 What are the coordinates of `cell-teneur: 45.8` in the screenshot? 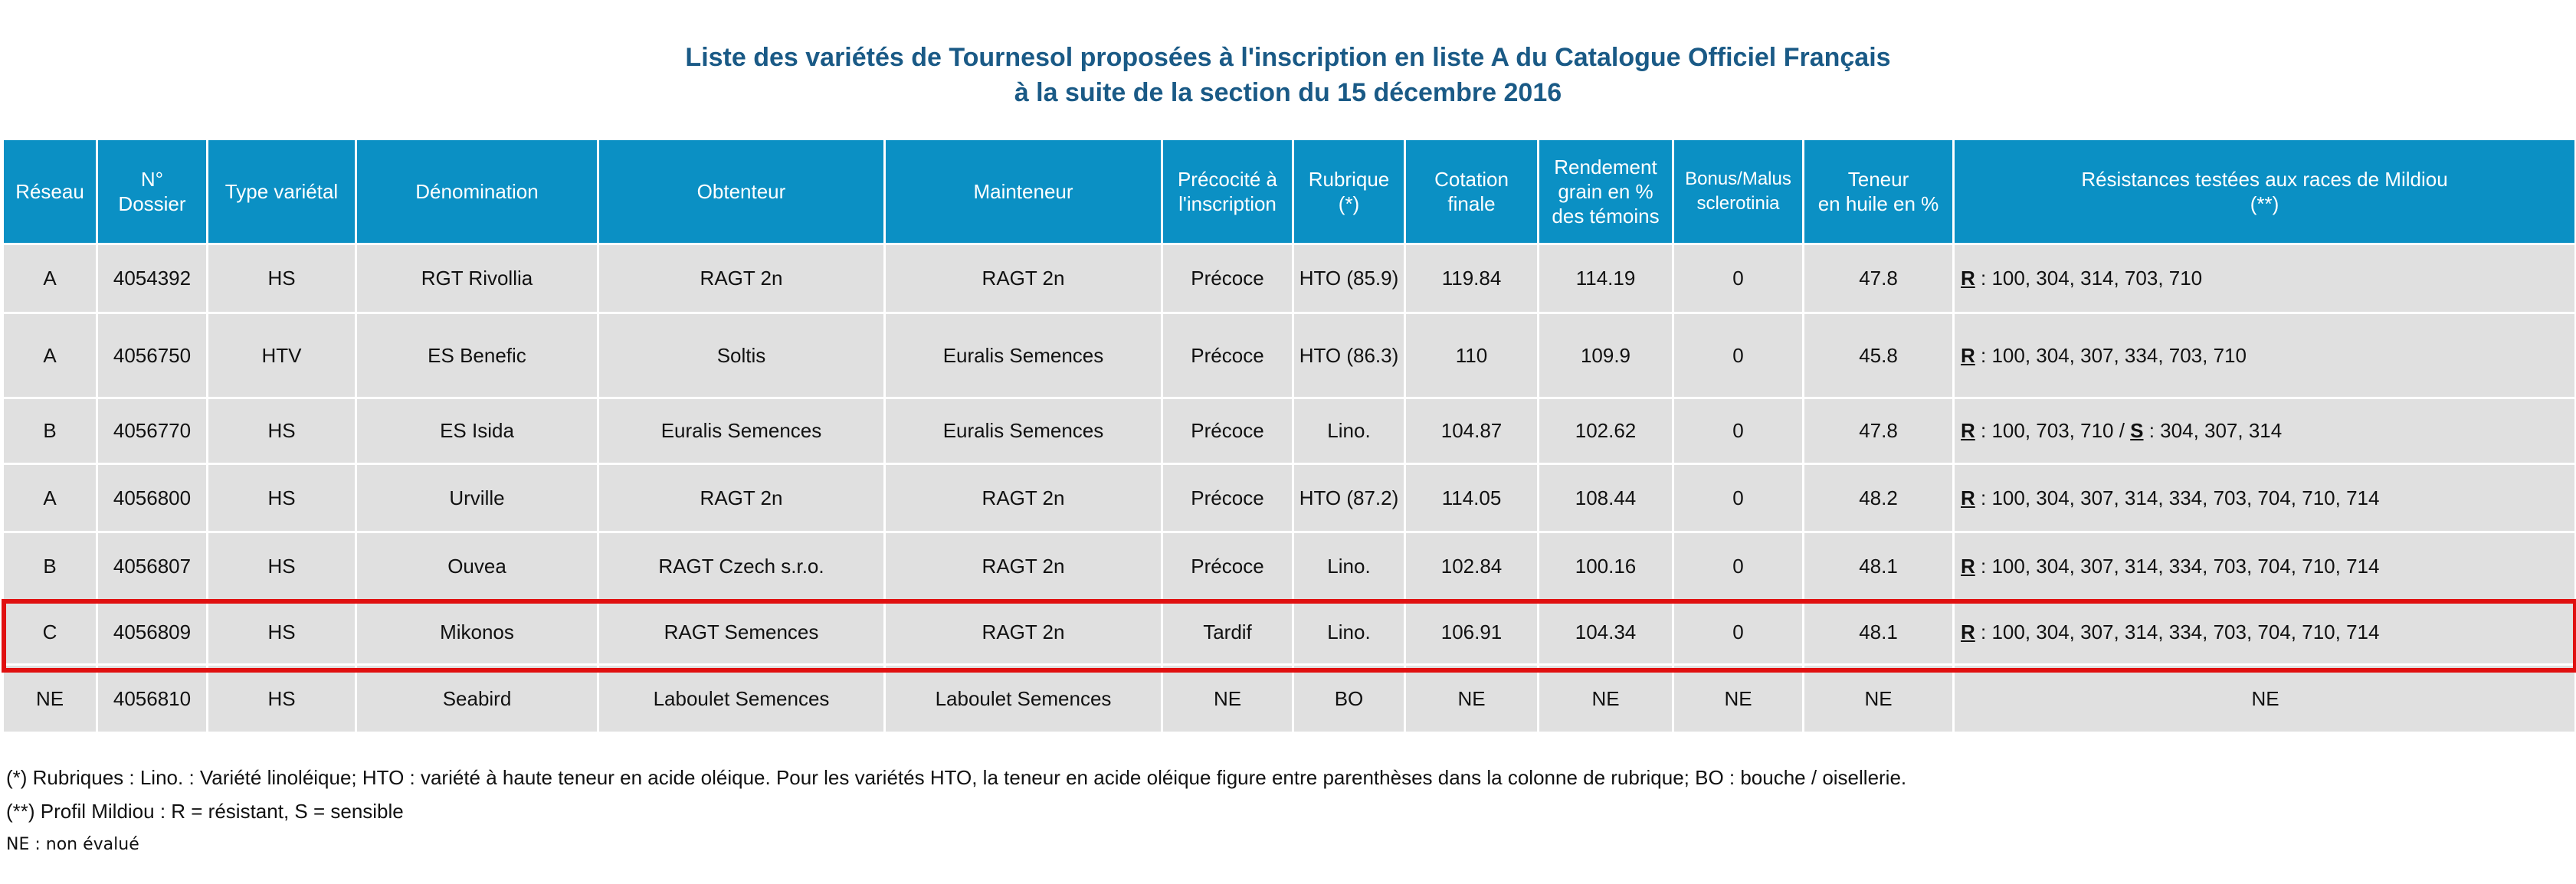 It's located at (1879, 355).